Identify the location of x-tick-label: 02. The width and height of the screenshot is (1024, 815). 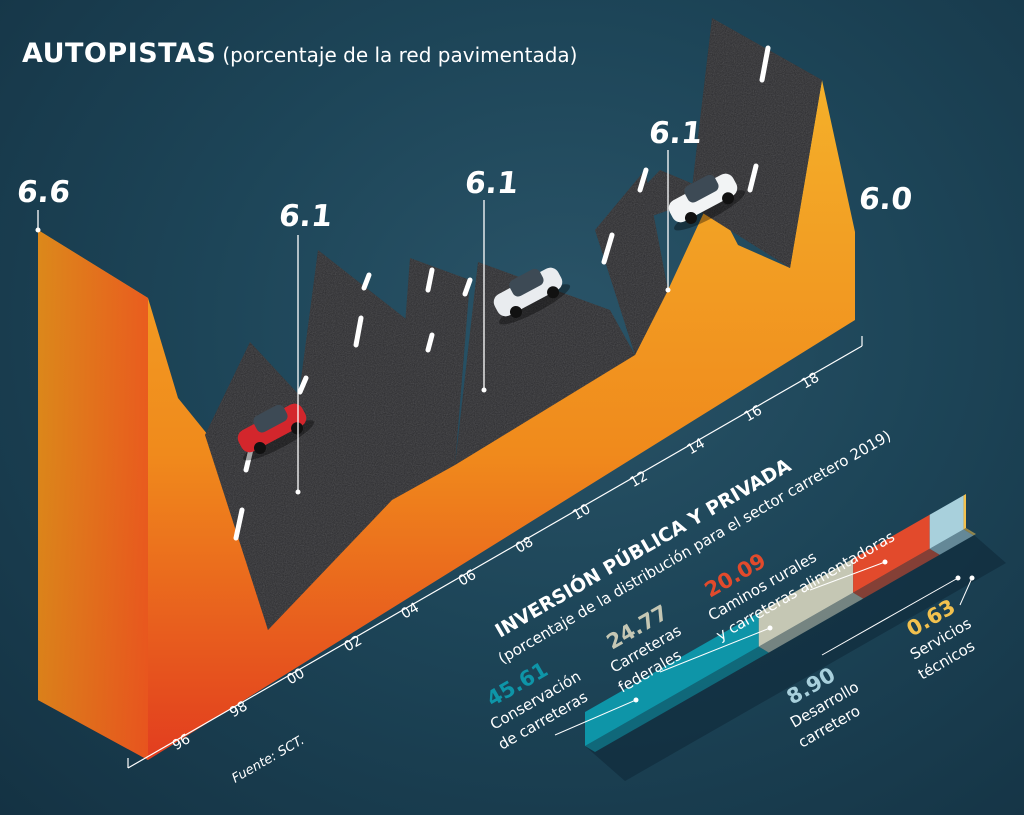
(352, 644).